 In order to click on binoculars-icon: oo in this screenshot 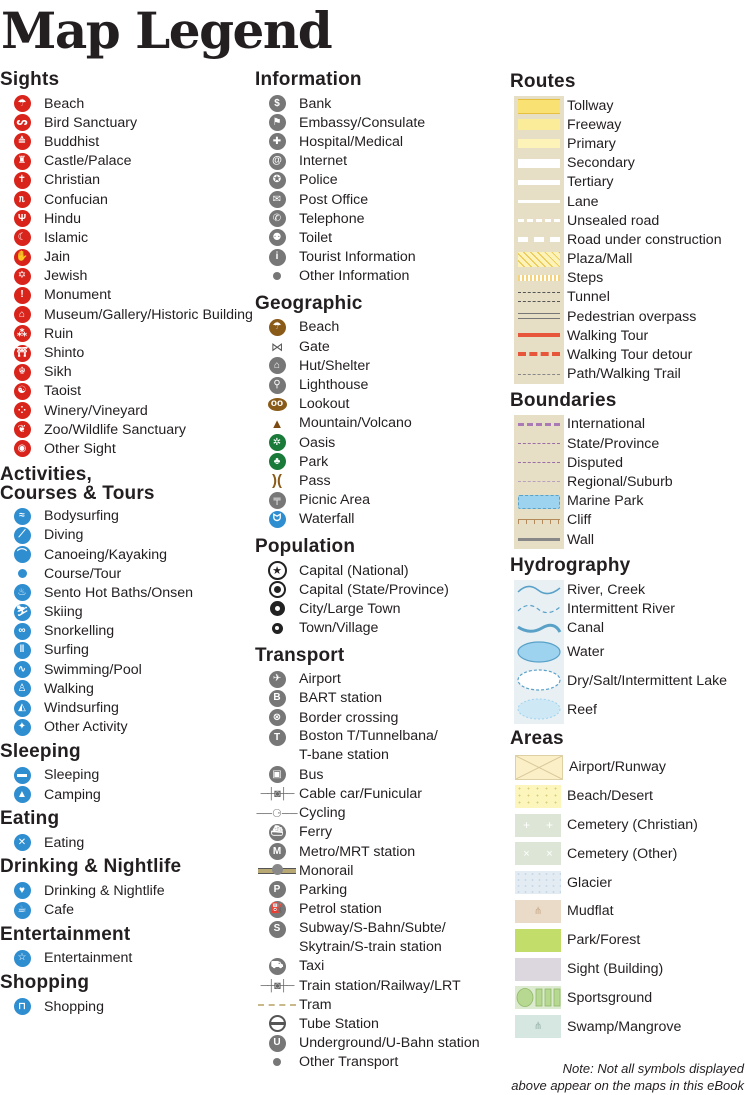, I will do `click(277, 404)`.